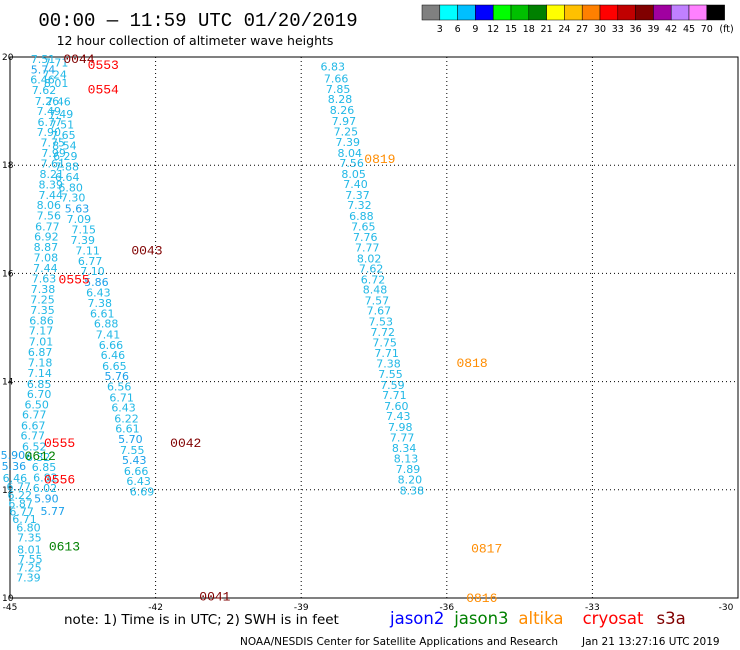 Image resolution: width=740 pixels, height=650 pixels. I want to click on swh-value: 5.36, so click(14, 466).